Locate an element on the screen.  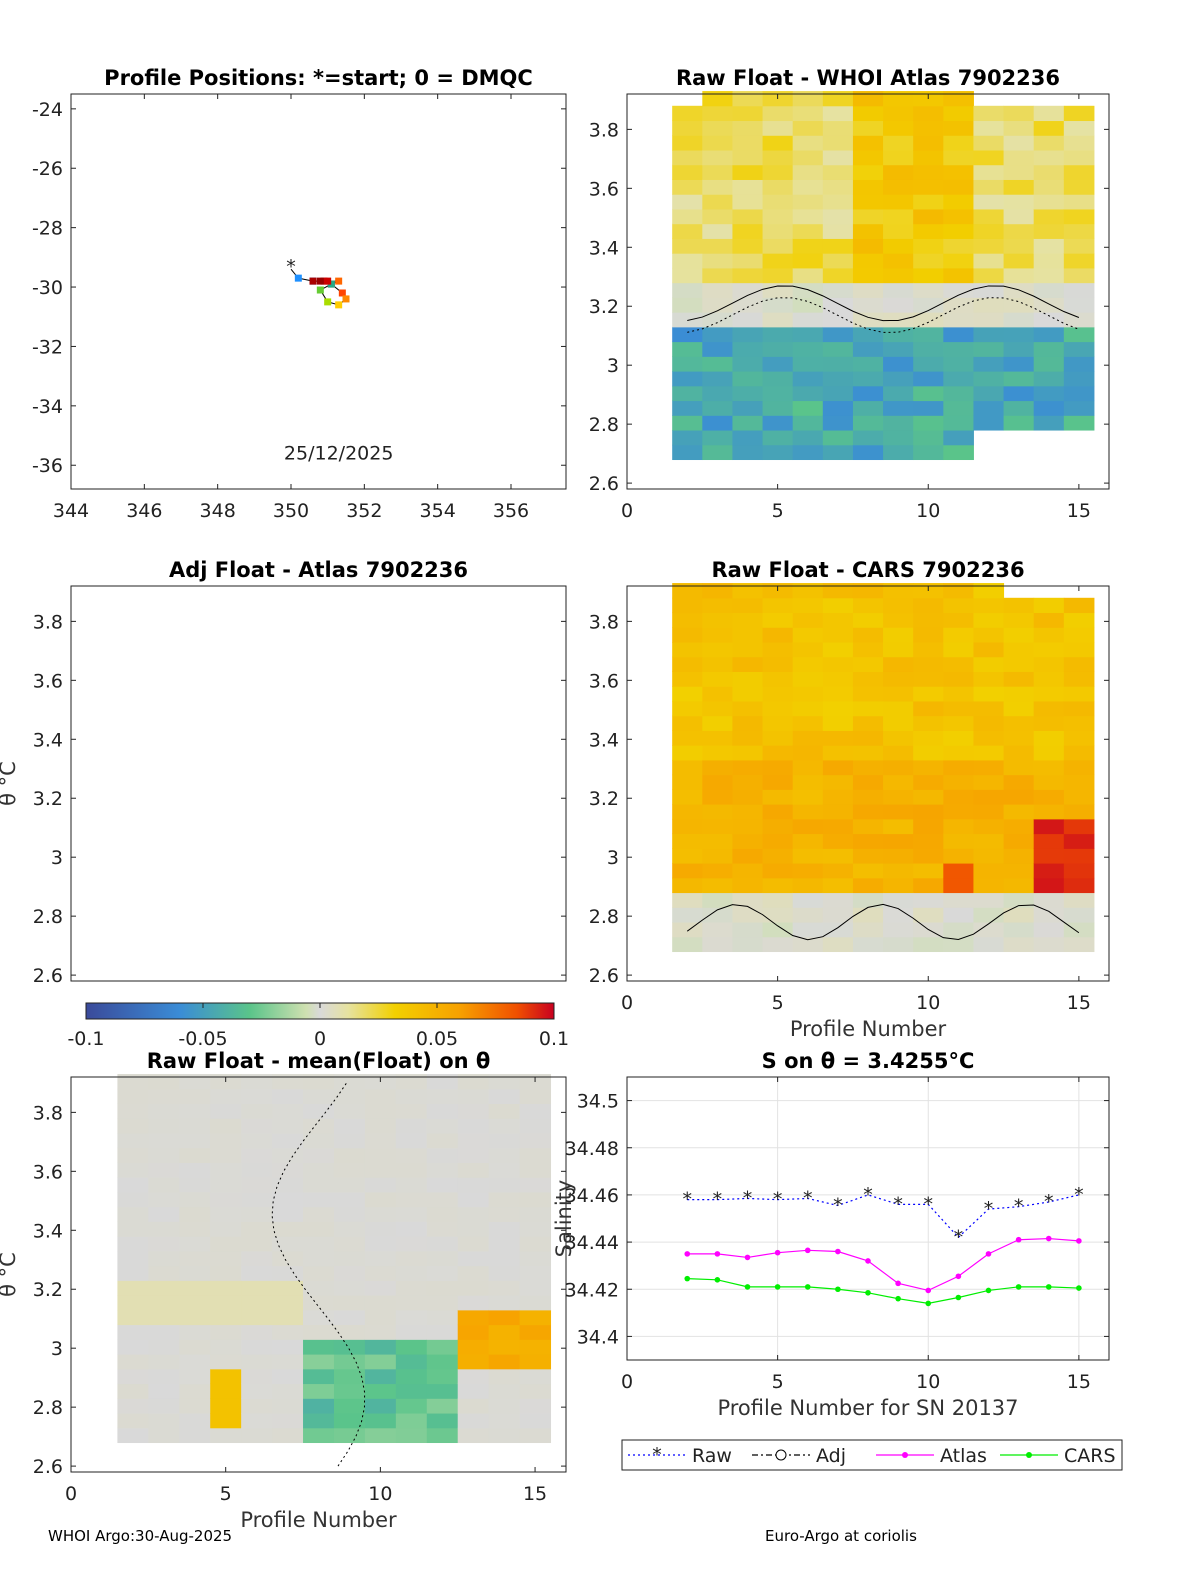
salinity-ytick: 34.42 is located at coordinates (592, 1290).